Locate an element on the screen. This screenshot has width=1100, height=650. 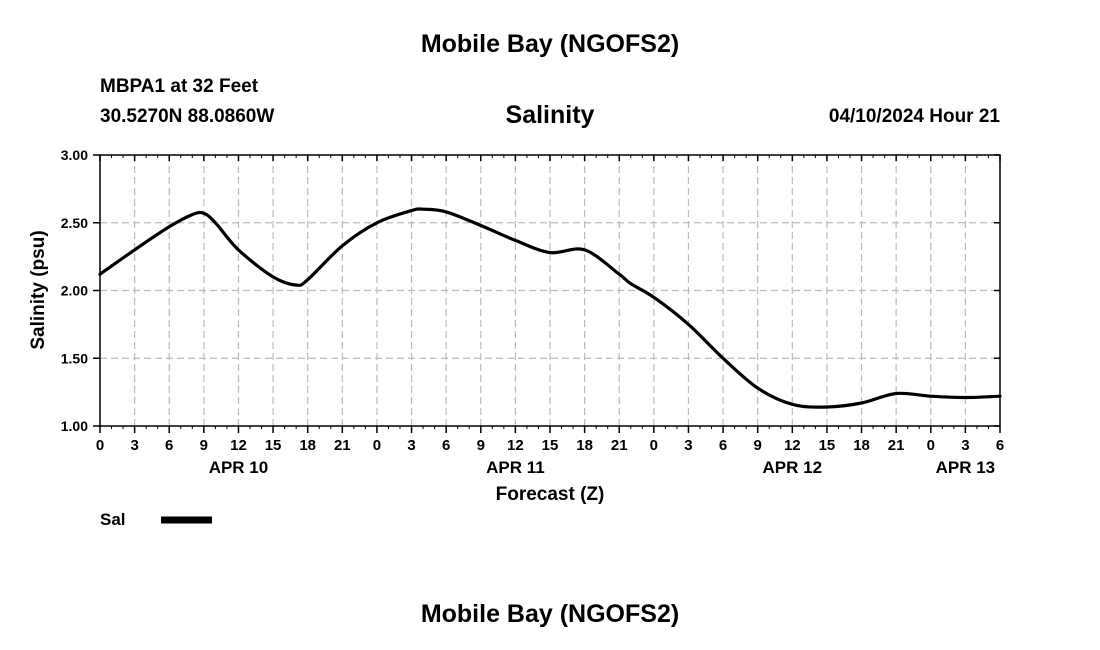
y-tick-label: 1.00 is located at coordinates (74, 426).